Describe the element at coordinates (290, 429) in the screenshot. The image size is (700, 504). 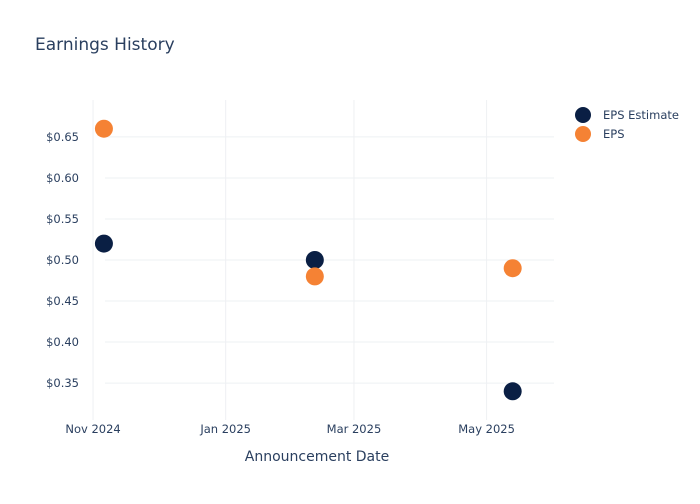
I see `x-axis-ticks: Nov 2024 Jan 2025 Mar 2025 May 2025` at that location.